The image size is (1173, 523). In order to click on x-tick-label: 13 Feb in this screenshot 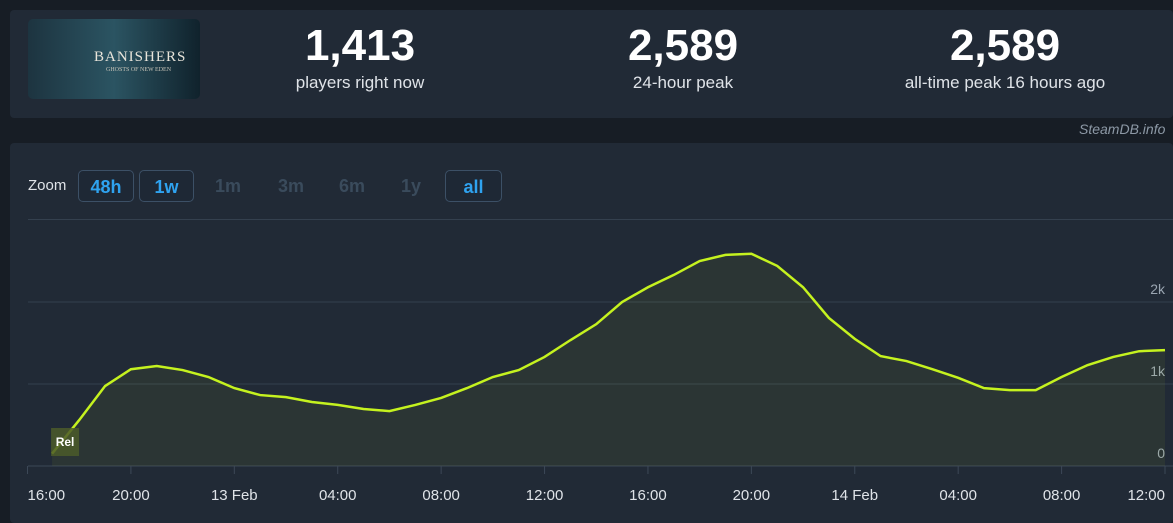, I will do `click(234, 495)`.